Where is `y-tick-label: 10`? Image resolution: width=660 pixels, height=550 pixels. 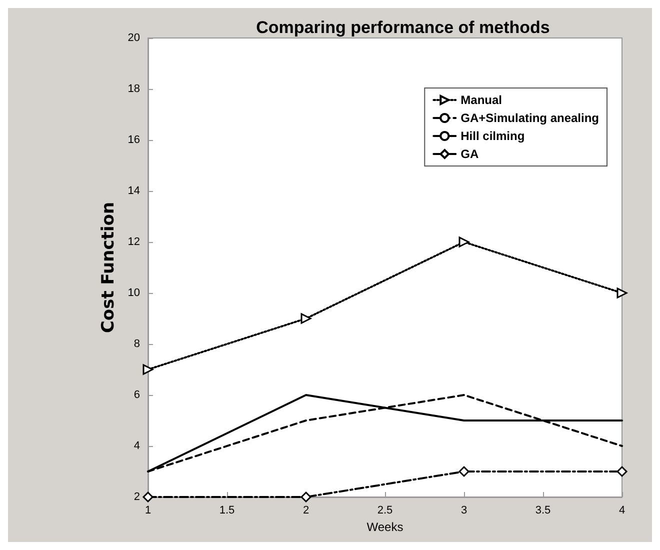
y-tick-label: 10 is located at coordinates (134, 293).